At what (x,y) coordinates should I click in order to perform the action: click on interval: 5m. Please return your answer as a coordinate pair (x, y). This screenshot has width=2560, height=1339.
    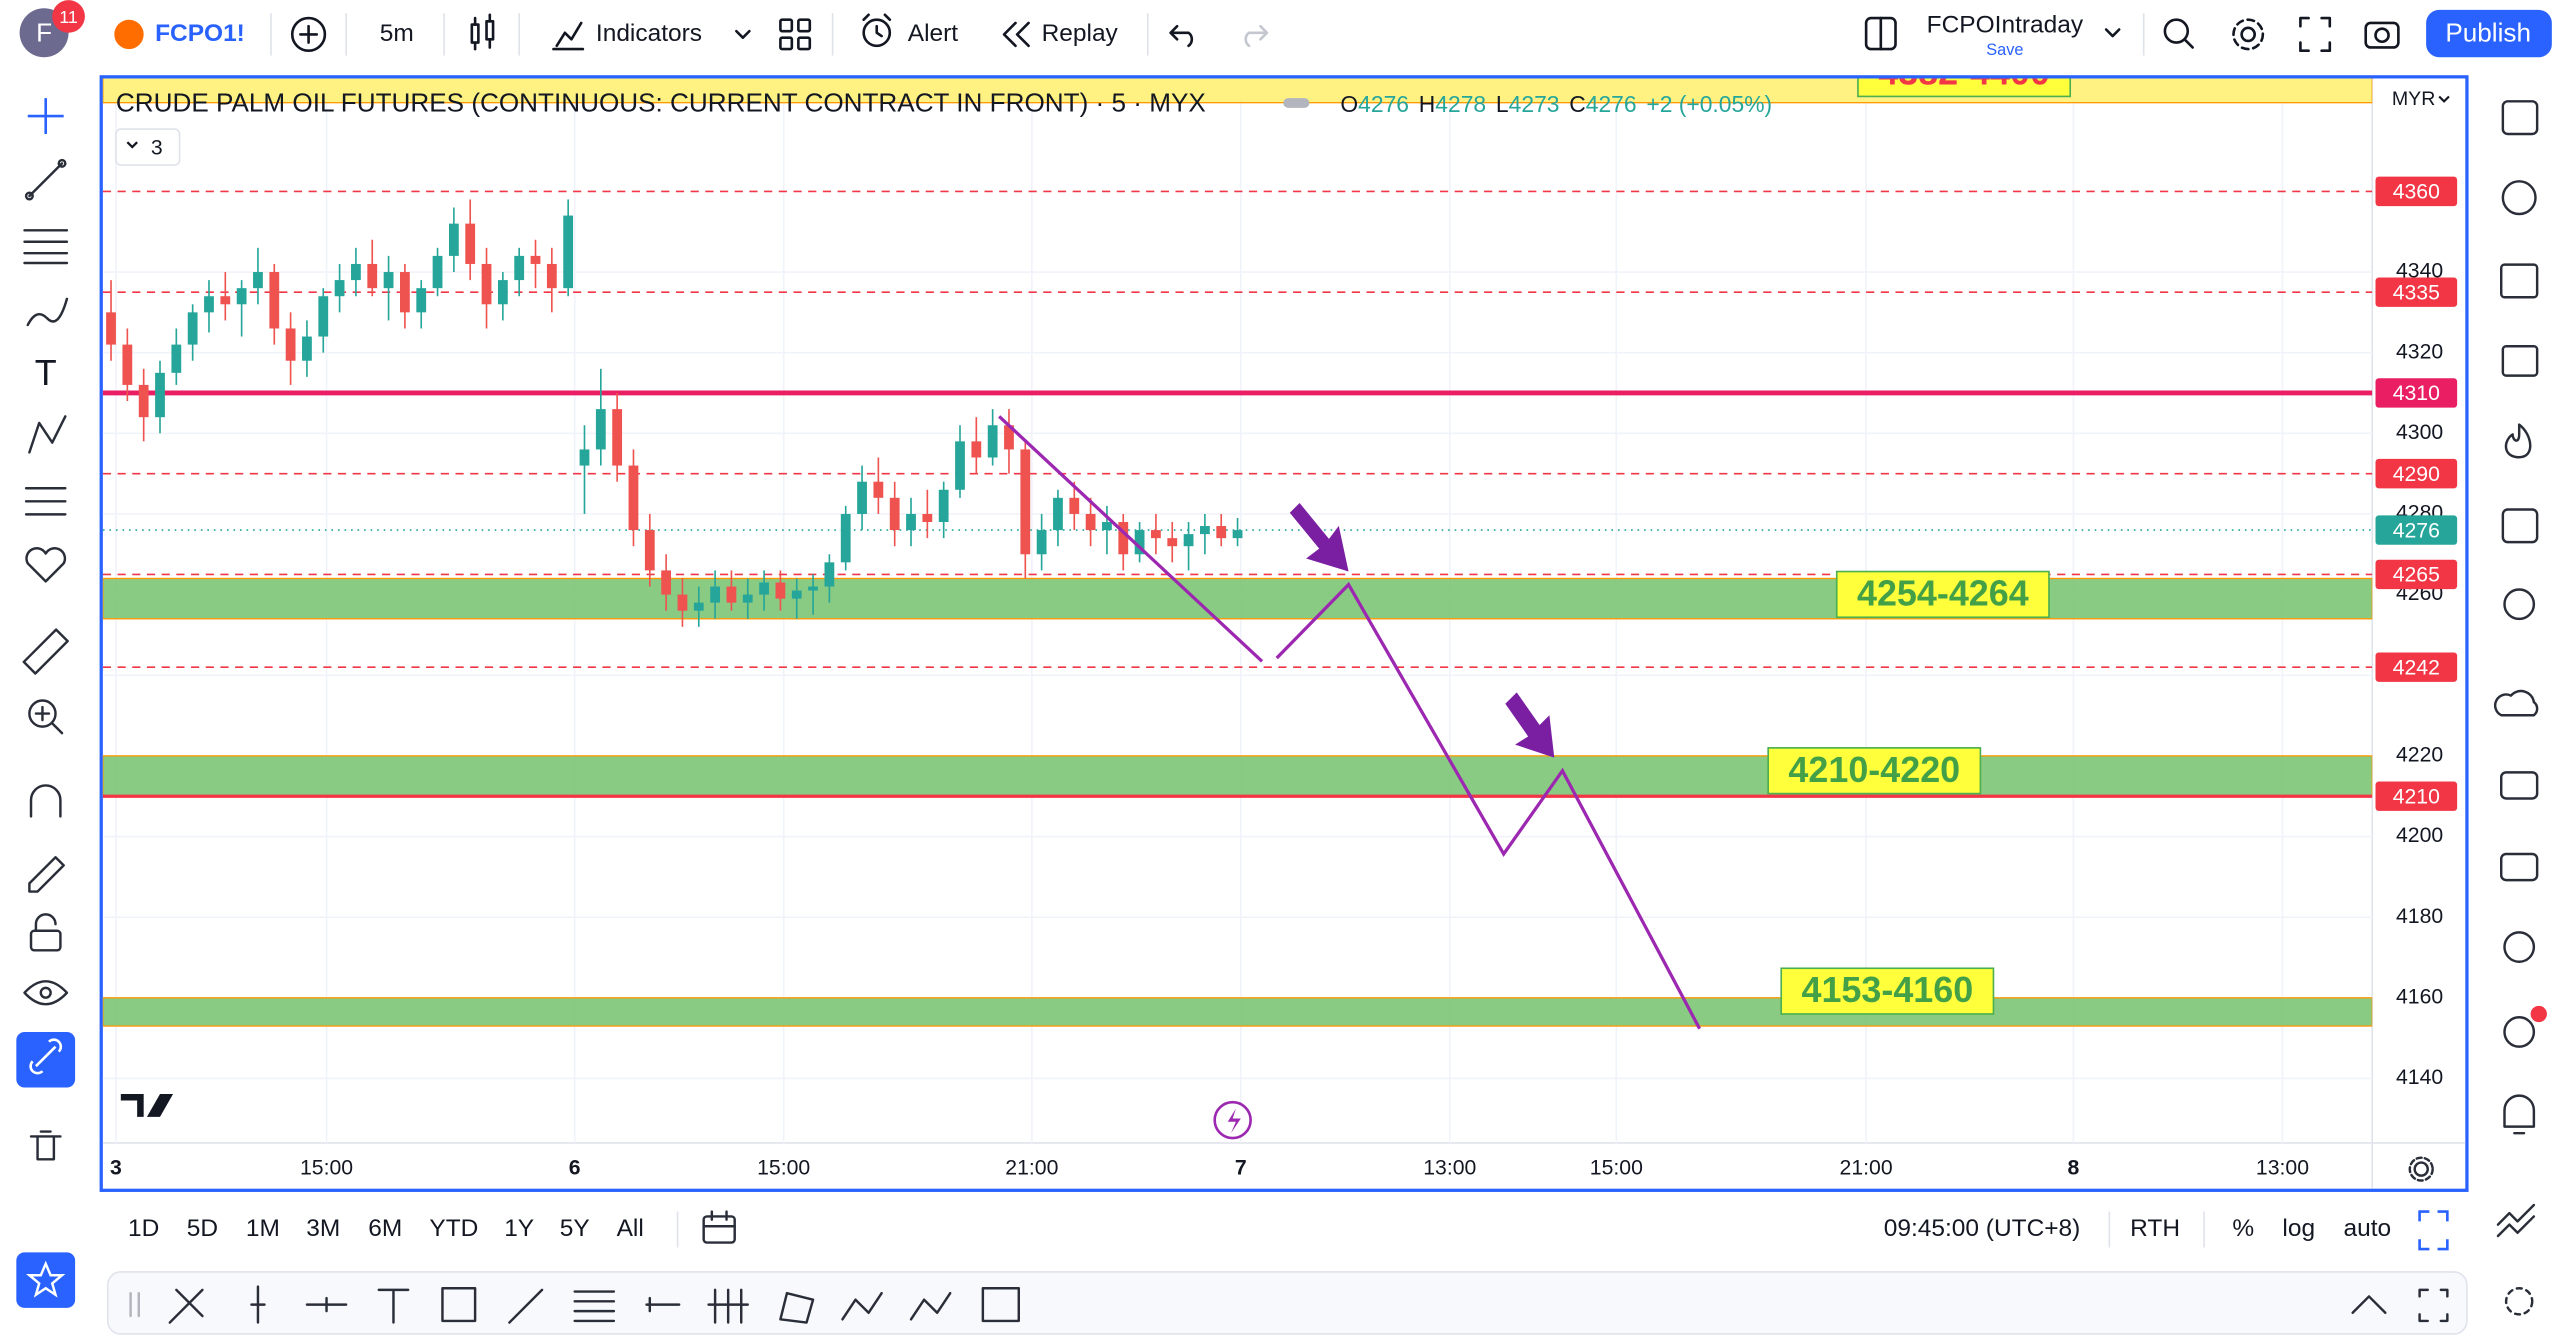
    Looking at the image, I should click on (397, 33).